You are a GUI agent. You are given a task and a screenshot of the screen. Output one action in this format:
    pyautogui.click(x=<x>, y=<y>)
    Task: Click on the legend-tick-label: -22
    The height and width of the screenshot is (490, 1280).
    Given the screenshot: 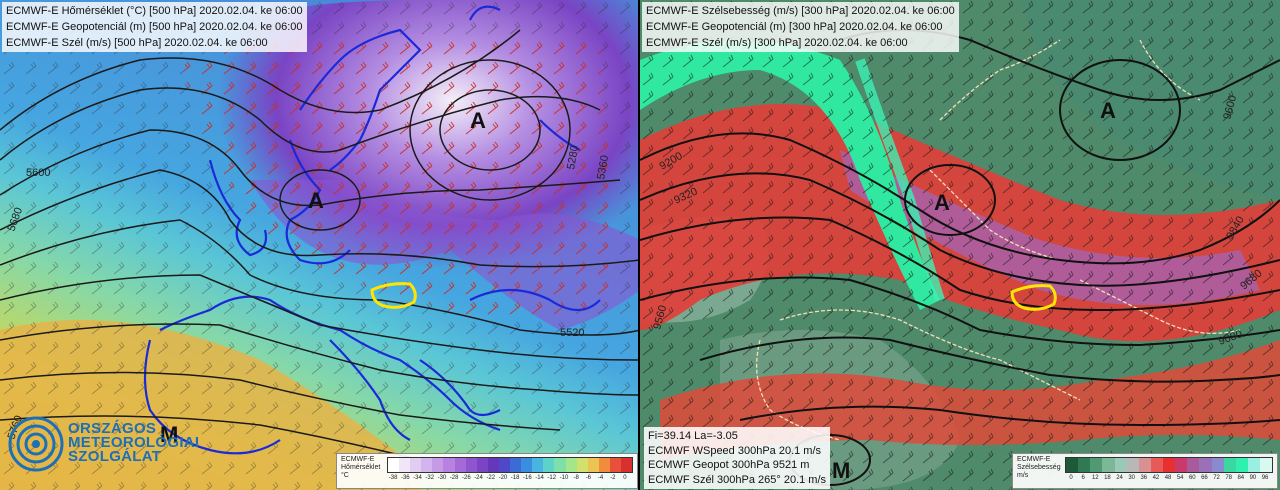 What is the action you would take?
    pyautogui.click(x=491, y=478)
    